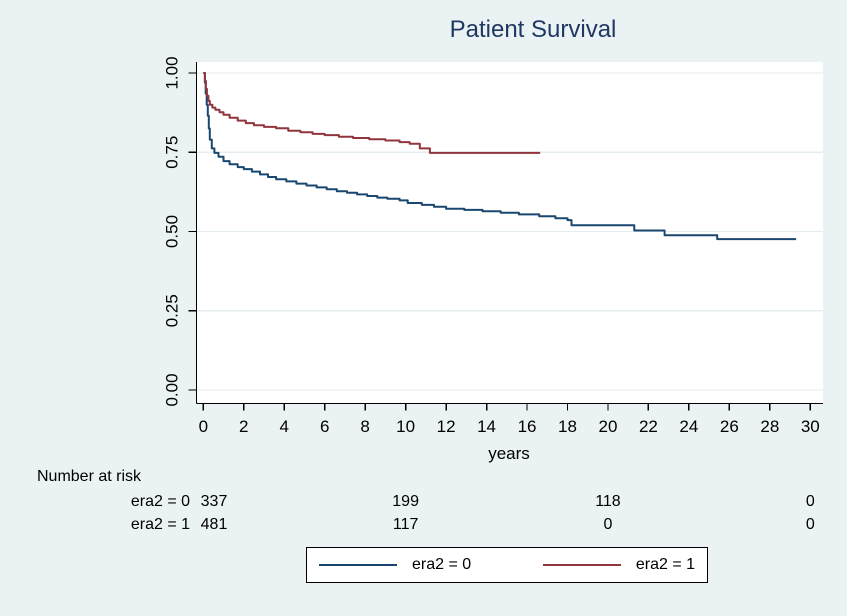 The width and height of the screenshot is (847, 616). What do you see at coordinates (648, 426) in the screenshot?
I see `x-tick-label: 22` at bounding box center [648, 426].